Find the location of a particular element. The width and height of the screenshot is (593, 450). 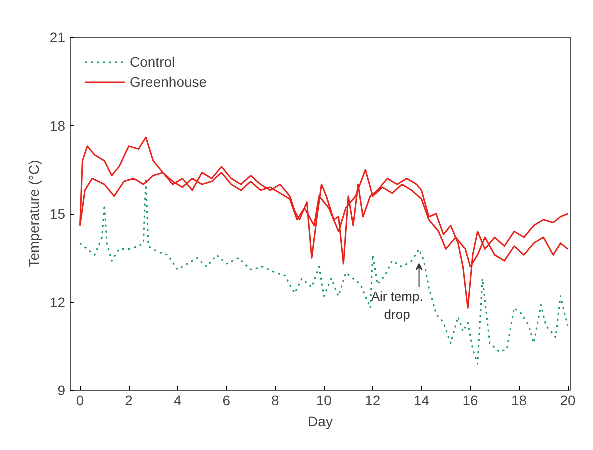

x-tick-label: 6 is located at coordinates (226, 400).